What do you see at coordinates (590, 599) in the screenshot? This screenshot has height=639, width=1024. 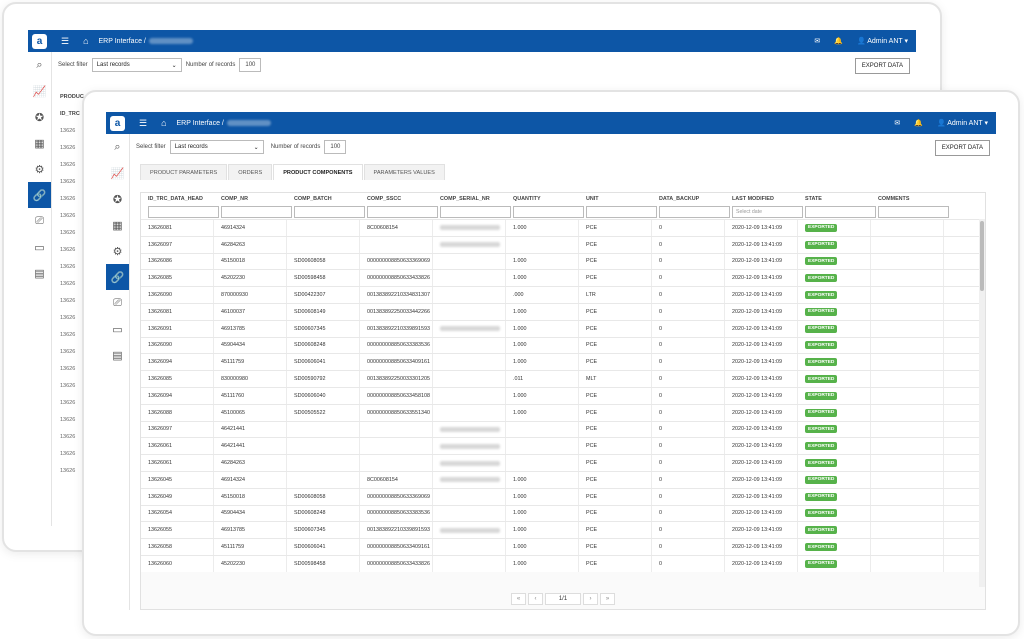 I see `next-page-button: ›` at bounding box center [590, 599].